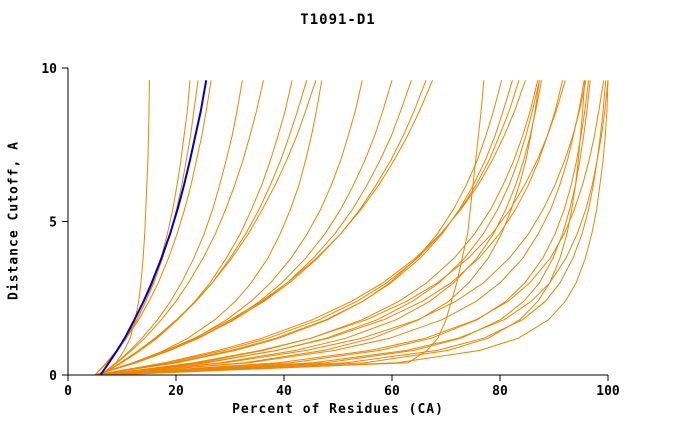  I want to click on chart-title: T1091-D1, so click(338, 20).